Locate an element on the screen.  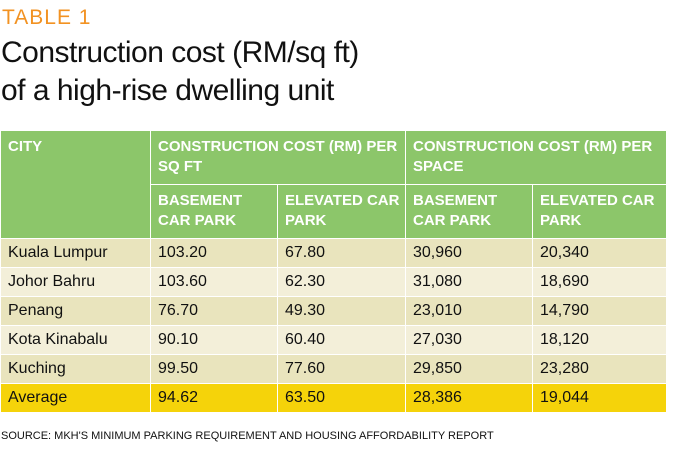
value-cell: 49.30 is located at coordinates (341, 311).